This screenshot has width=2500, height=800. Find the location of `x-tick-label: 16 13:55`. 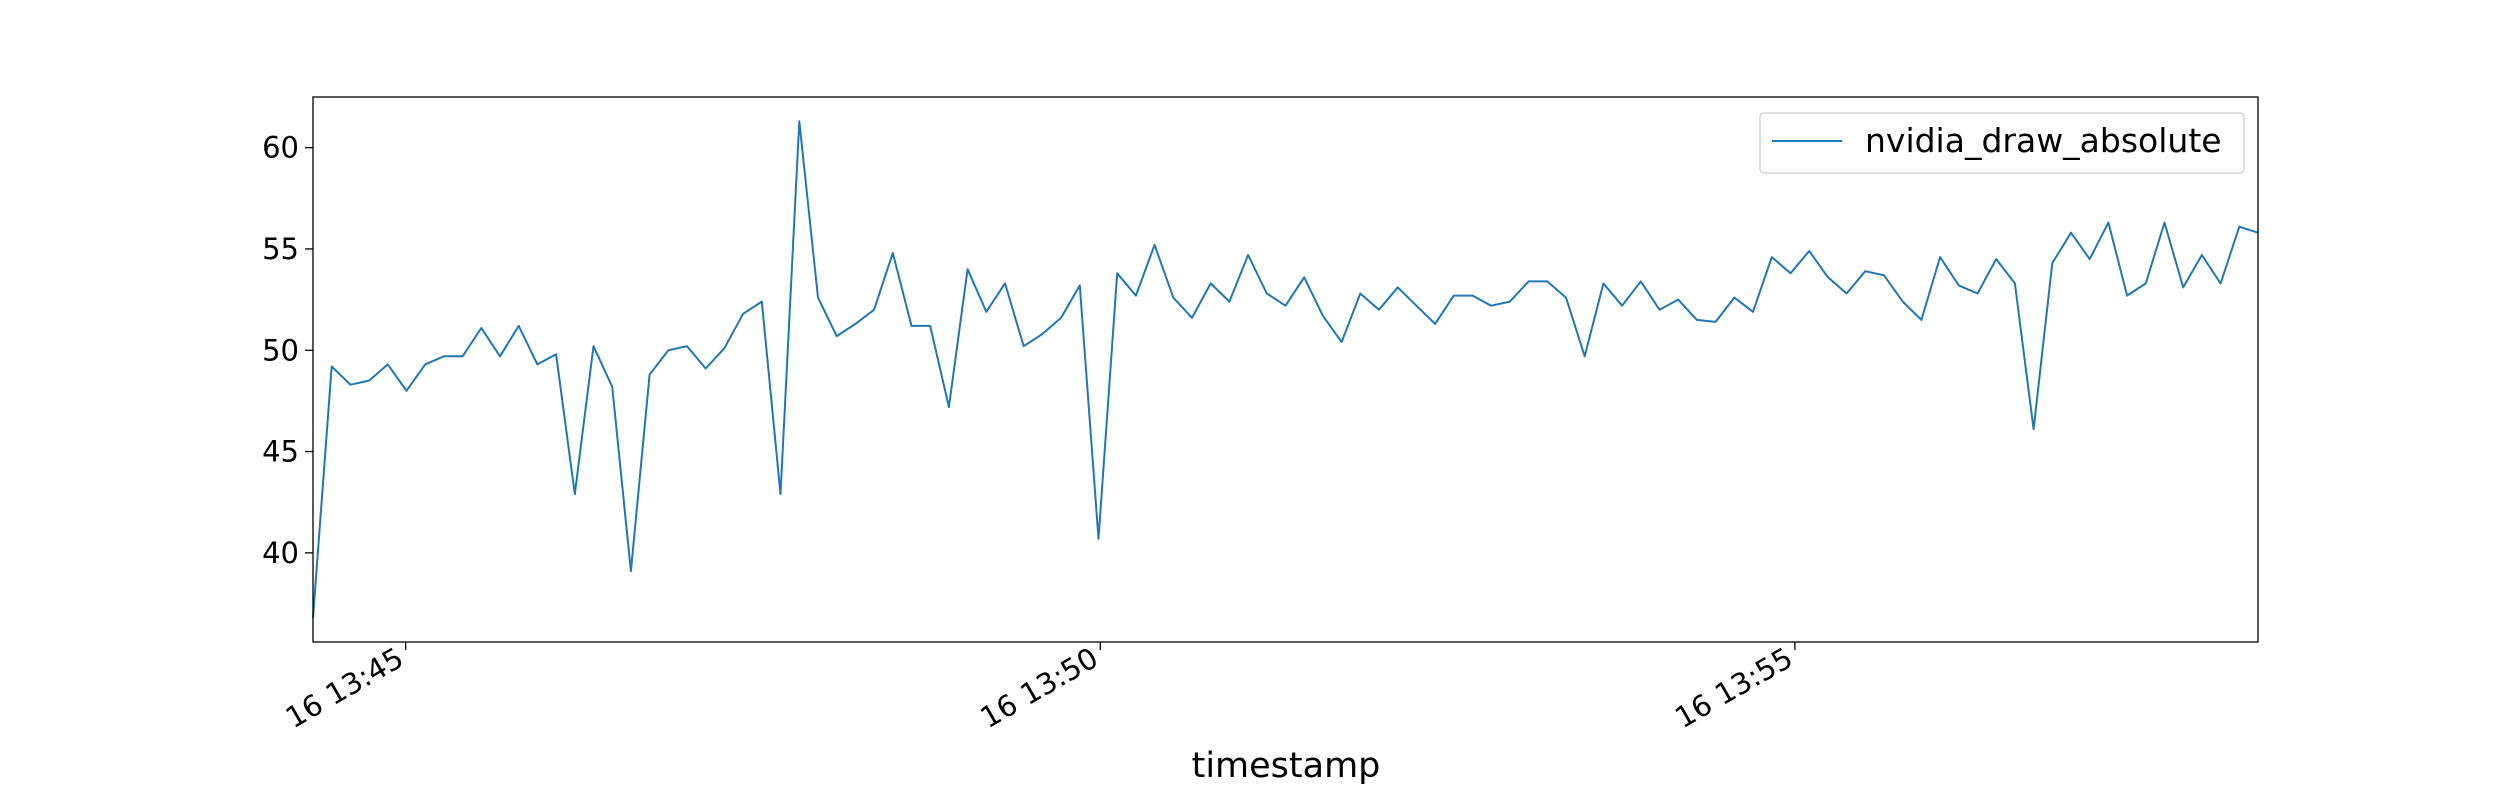

x-tick-label: 16 13:55 is located at coordinates (1733, 688).